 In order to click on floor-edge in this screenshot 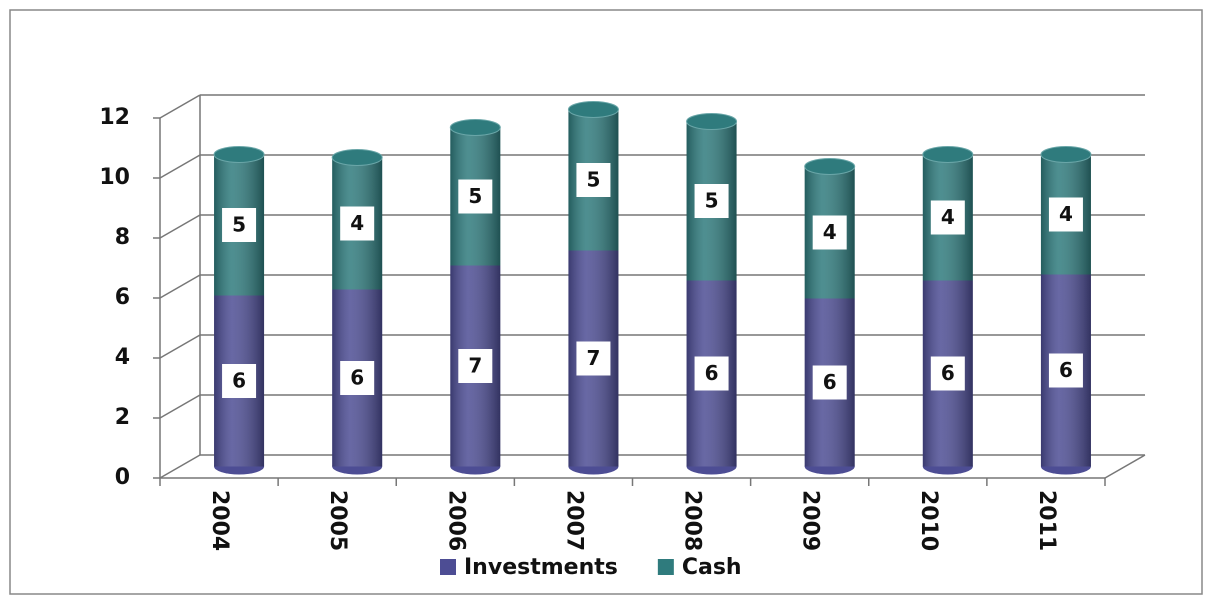, I will do `click(1125, 466)`.